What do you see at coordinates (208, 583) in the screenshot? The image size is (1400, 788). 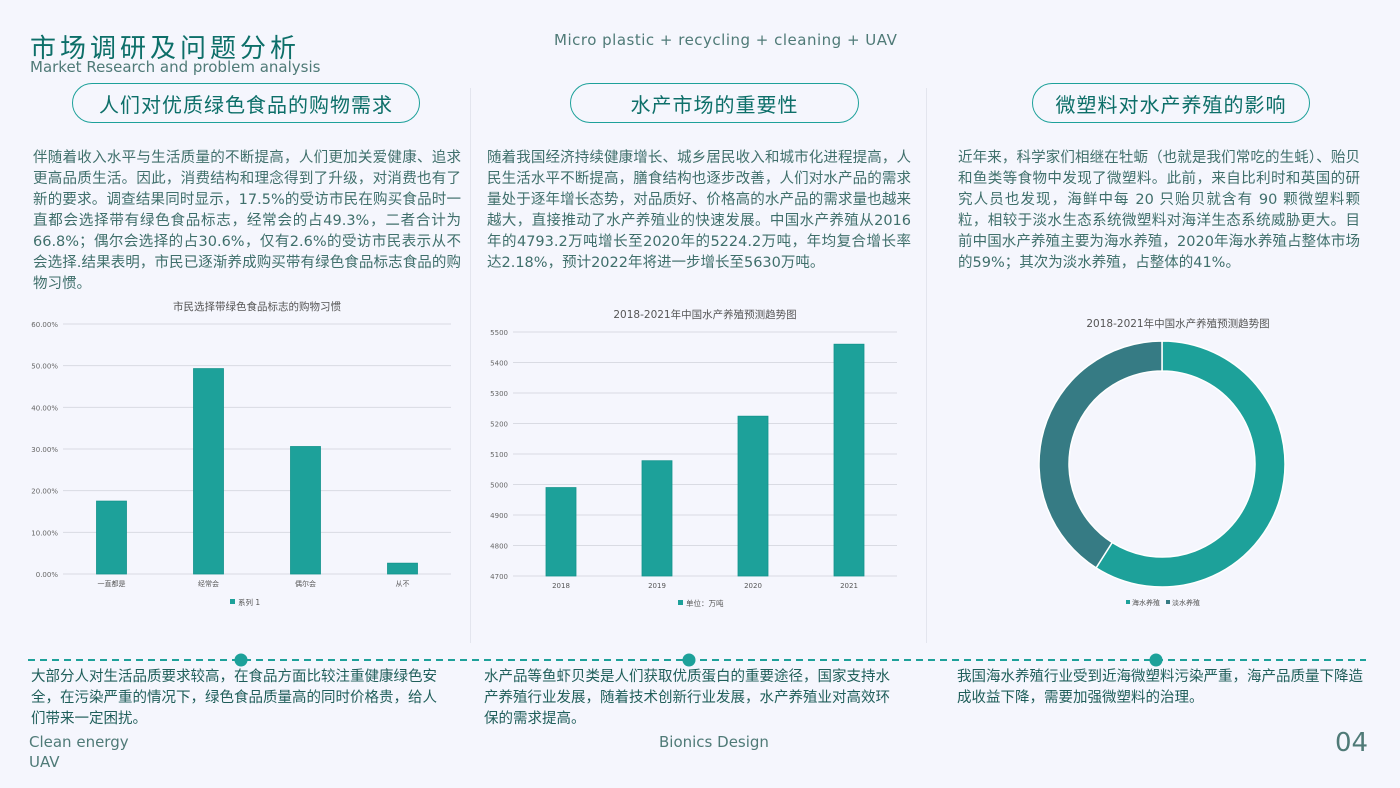 I see `x-tick-label: 经常会` at bounding box center [208, 583].